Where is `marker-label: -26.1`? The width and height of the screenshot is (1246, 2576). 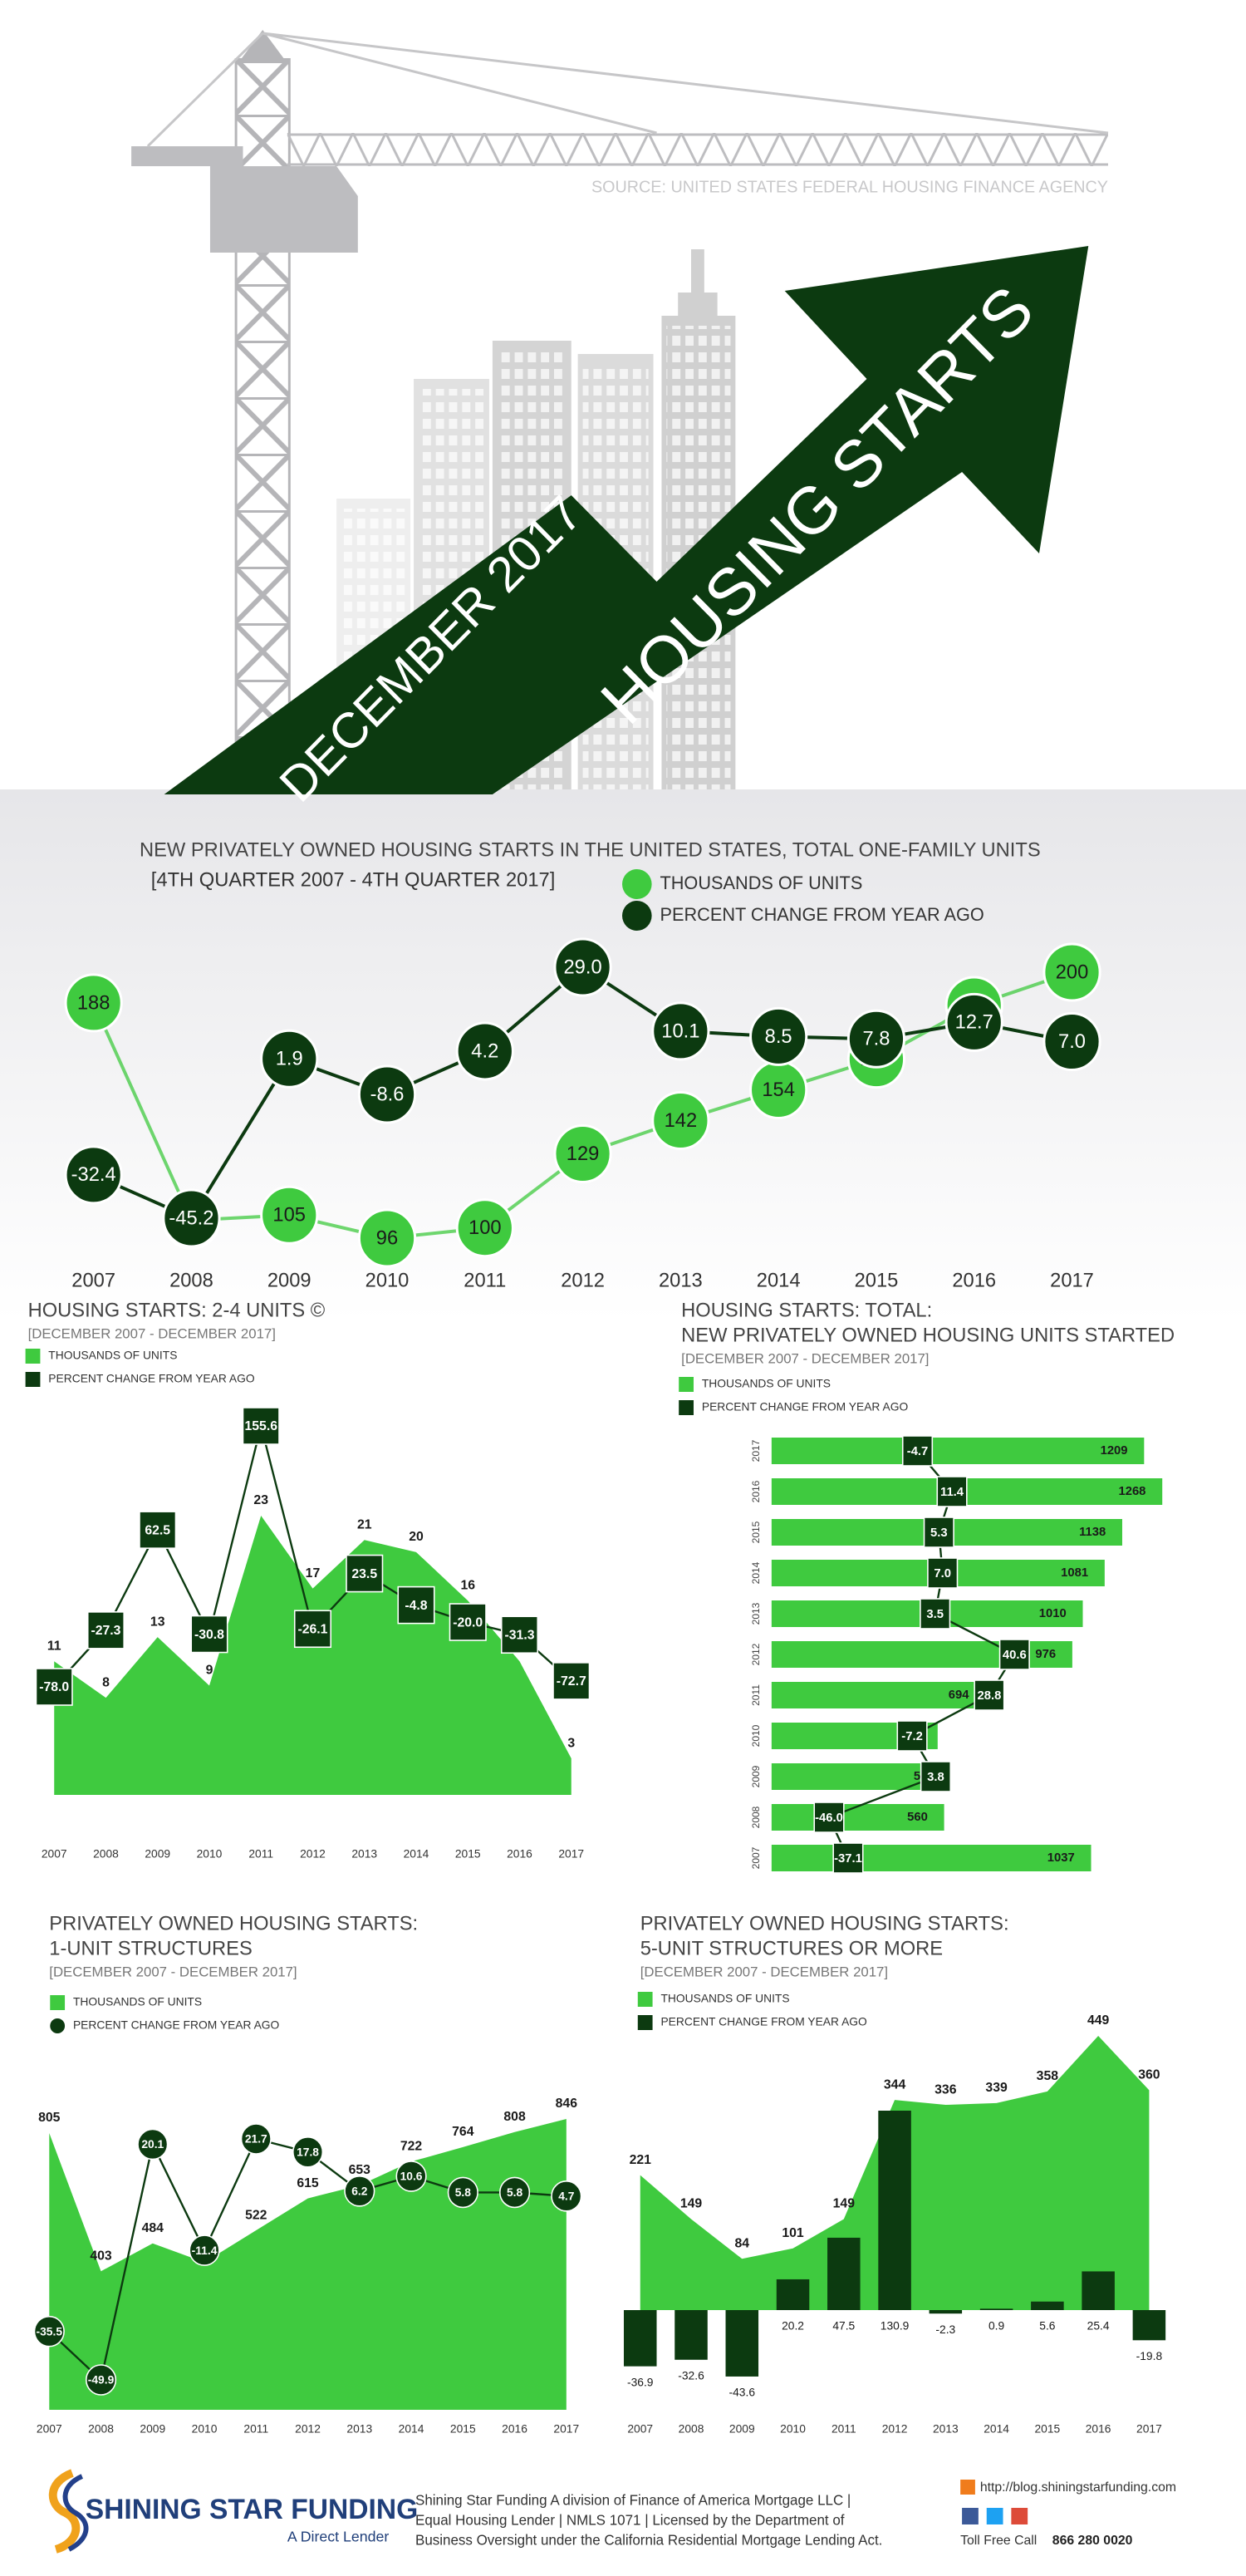 marker-label: -26.1 is located at coordinates (312, 1629).